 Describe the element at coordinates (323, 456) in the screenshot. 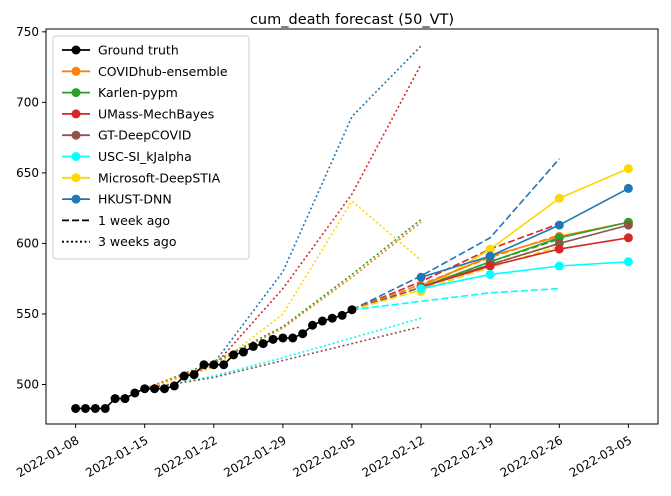

I see `x-tick-label: 2022-02-05` at that location.